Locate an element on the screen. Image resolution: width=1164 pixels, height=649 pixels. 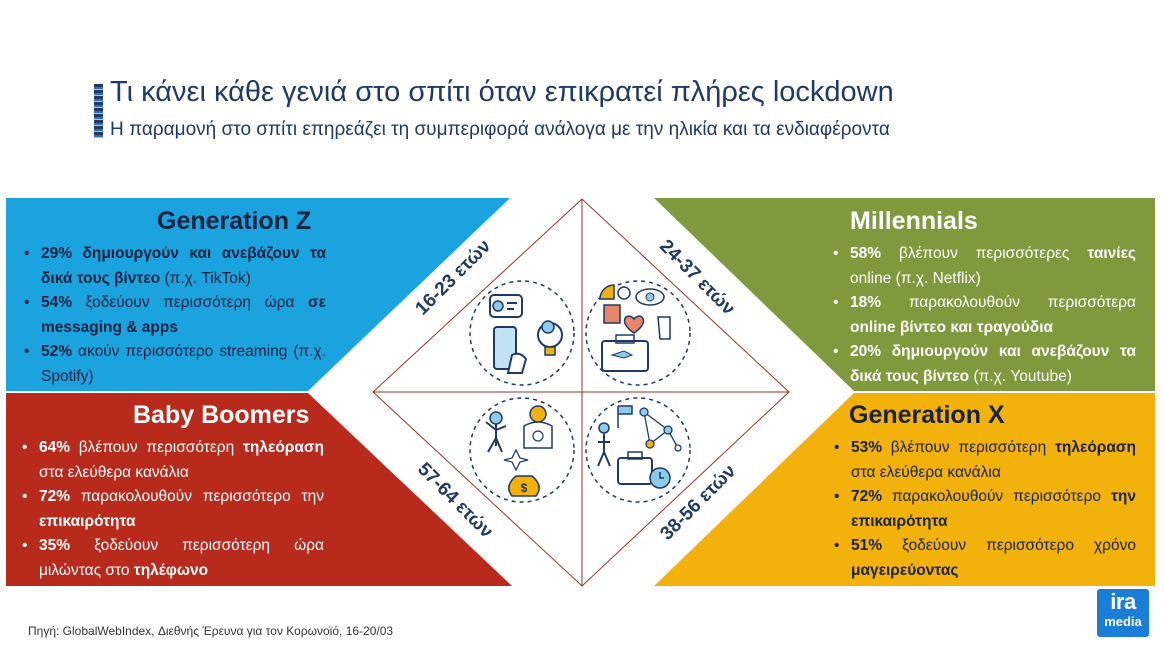
boomers-title: Baby Boomers is located at coordinates (221, 415).